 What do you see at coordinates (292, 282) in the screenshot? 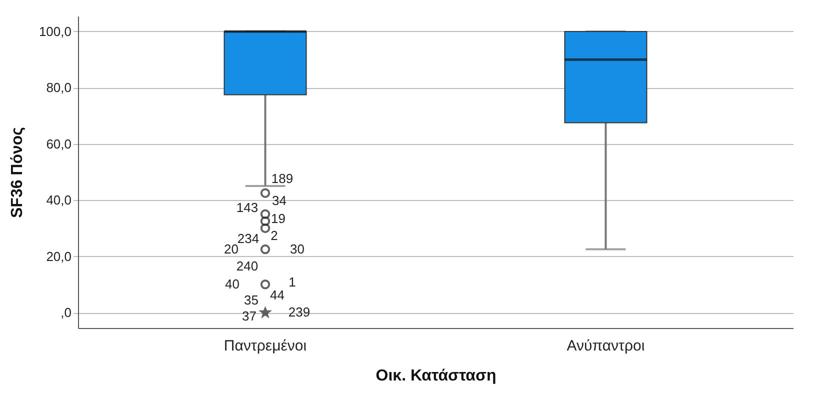
I see `annotation: 1` at bounding box center [292, 282].